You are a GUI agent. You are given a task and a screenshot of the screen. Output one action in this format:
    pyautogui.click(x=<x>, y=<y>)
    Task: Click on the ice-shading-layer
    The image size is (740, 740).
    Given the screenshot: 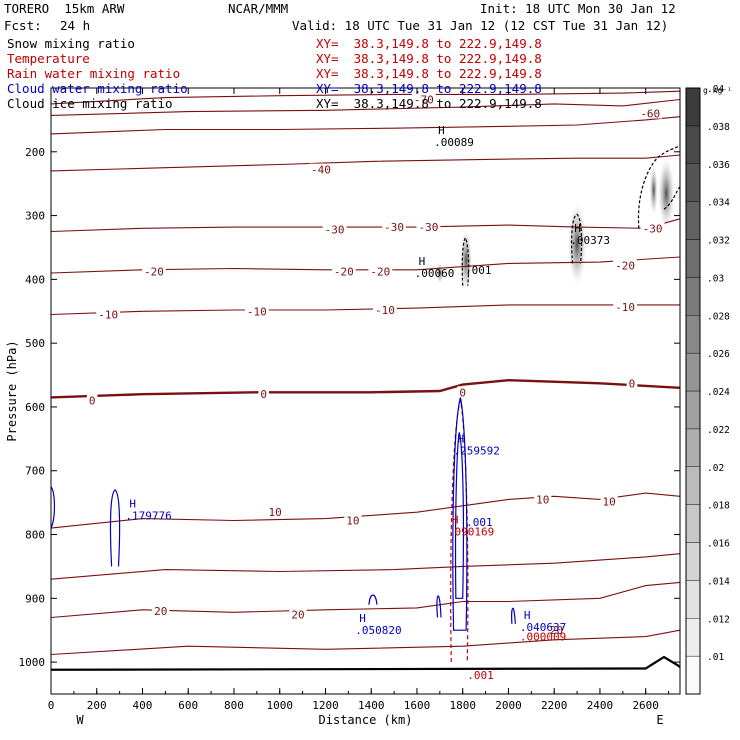 What is the action you would take?
    pyautogui.click(x=555, y=224)
    